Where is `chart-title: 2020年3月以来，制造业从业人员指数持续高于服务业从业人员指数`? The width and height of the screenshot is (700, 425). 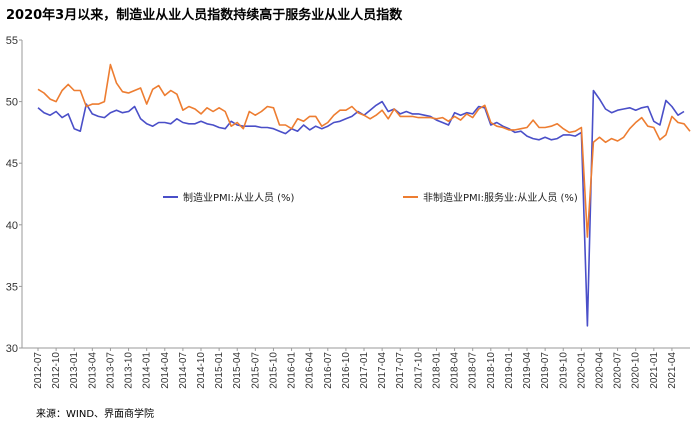 chart-title: 2020年3月以来，制造业从业人员指数持续高于服务业从业人员指数 is located at coordinates (204, 15).